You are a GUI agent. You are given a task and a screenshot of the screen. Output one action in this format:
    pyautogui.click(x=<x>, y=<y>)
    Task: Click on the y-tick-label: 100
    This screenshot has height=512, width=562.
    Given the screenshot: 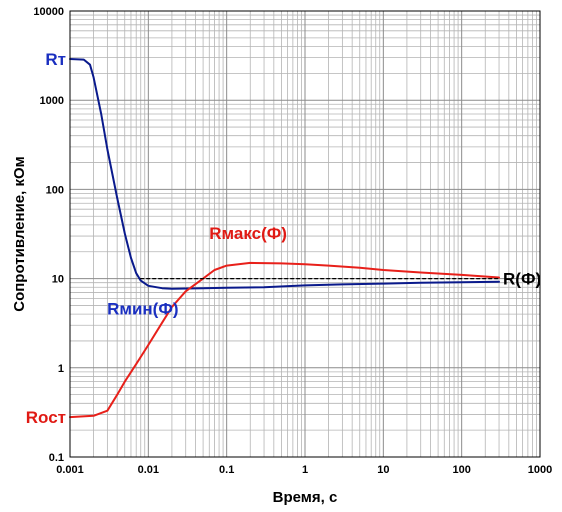 What is the action you would take?
    pyautogui.click(x=55, y=190)
    